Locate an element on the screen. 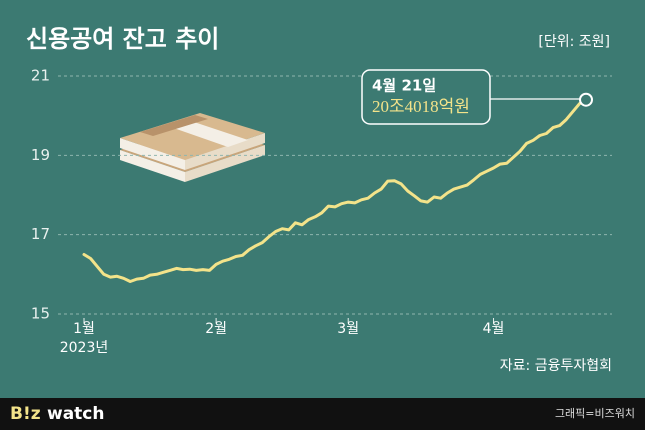 This screenshot has width=645, height=434. annotation-value: 20조4018억원 is located at coordinates (421, 106).